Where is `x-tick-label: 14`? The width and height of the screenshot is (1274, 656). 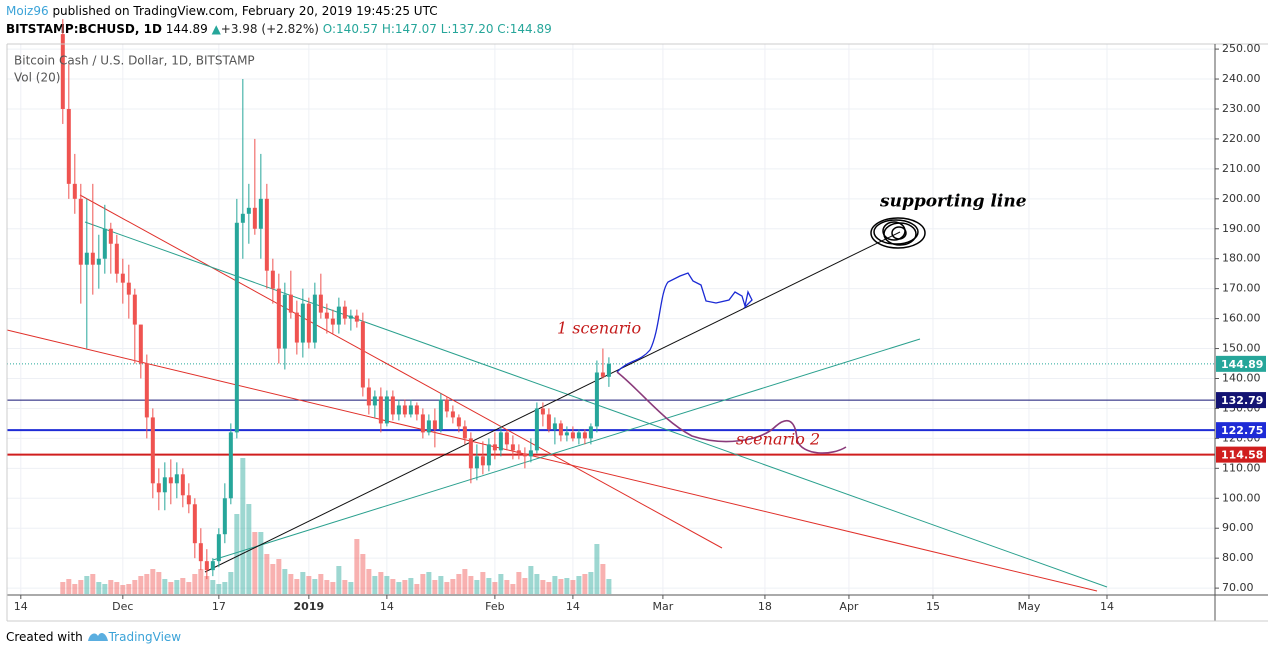
x-tick-label: 14 is located at coordinates (1107, 606).